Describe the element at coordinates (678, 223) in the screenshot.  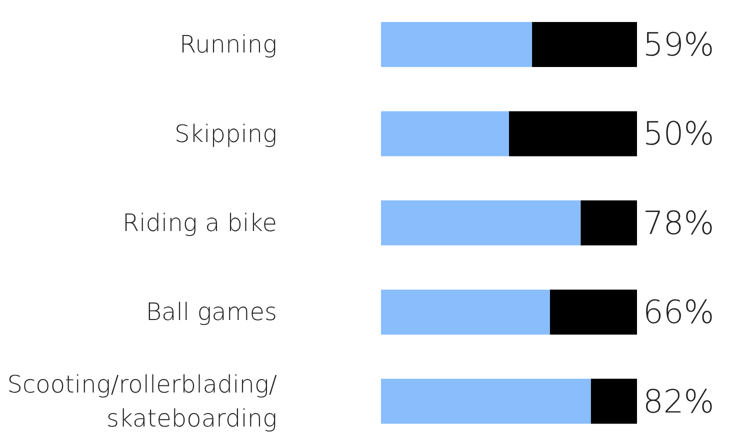
I see `data-label: 78%` at that location.